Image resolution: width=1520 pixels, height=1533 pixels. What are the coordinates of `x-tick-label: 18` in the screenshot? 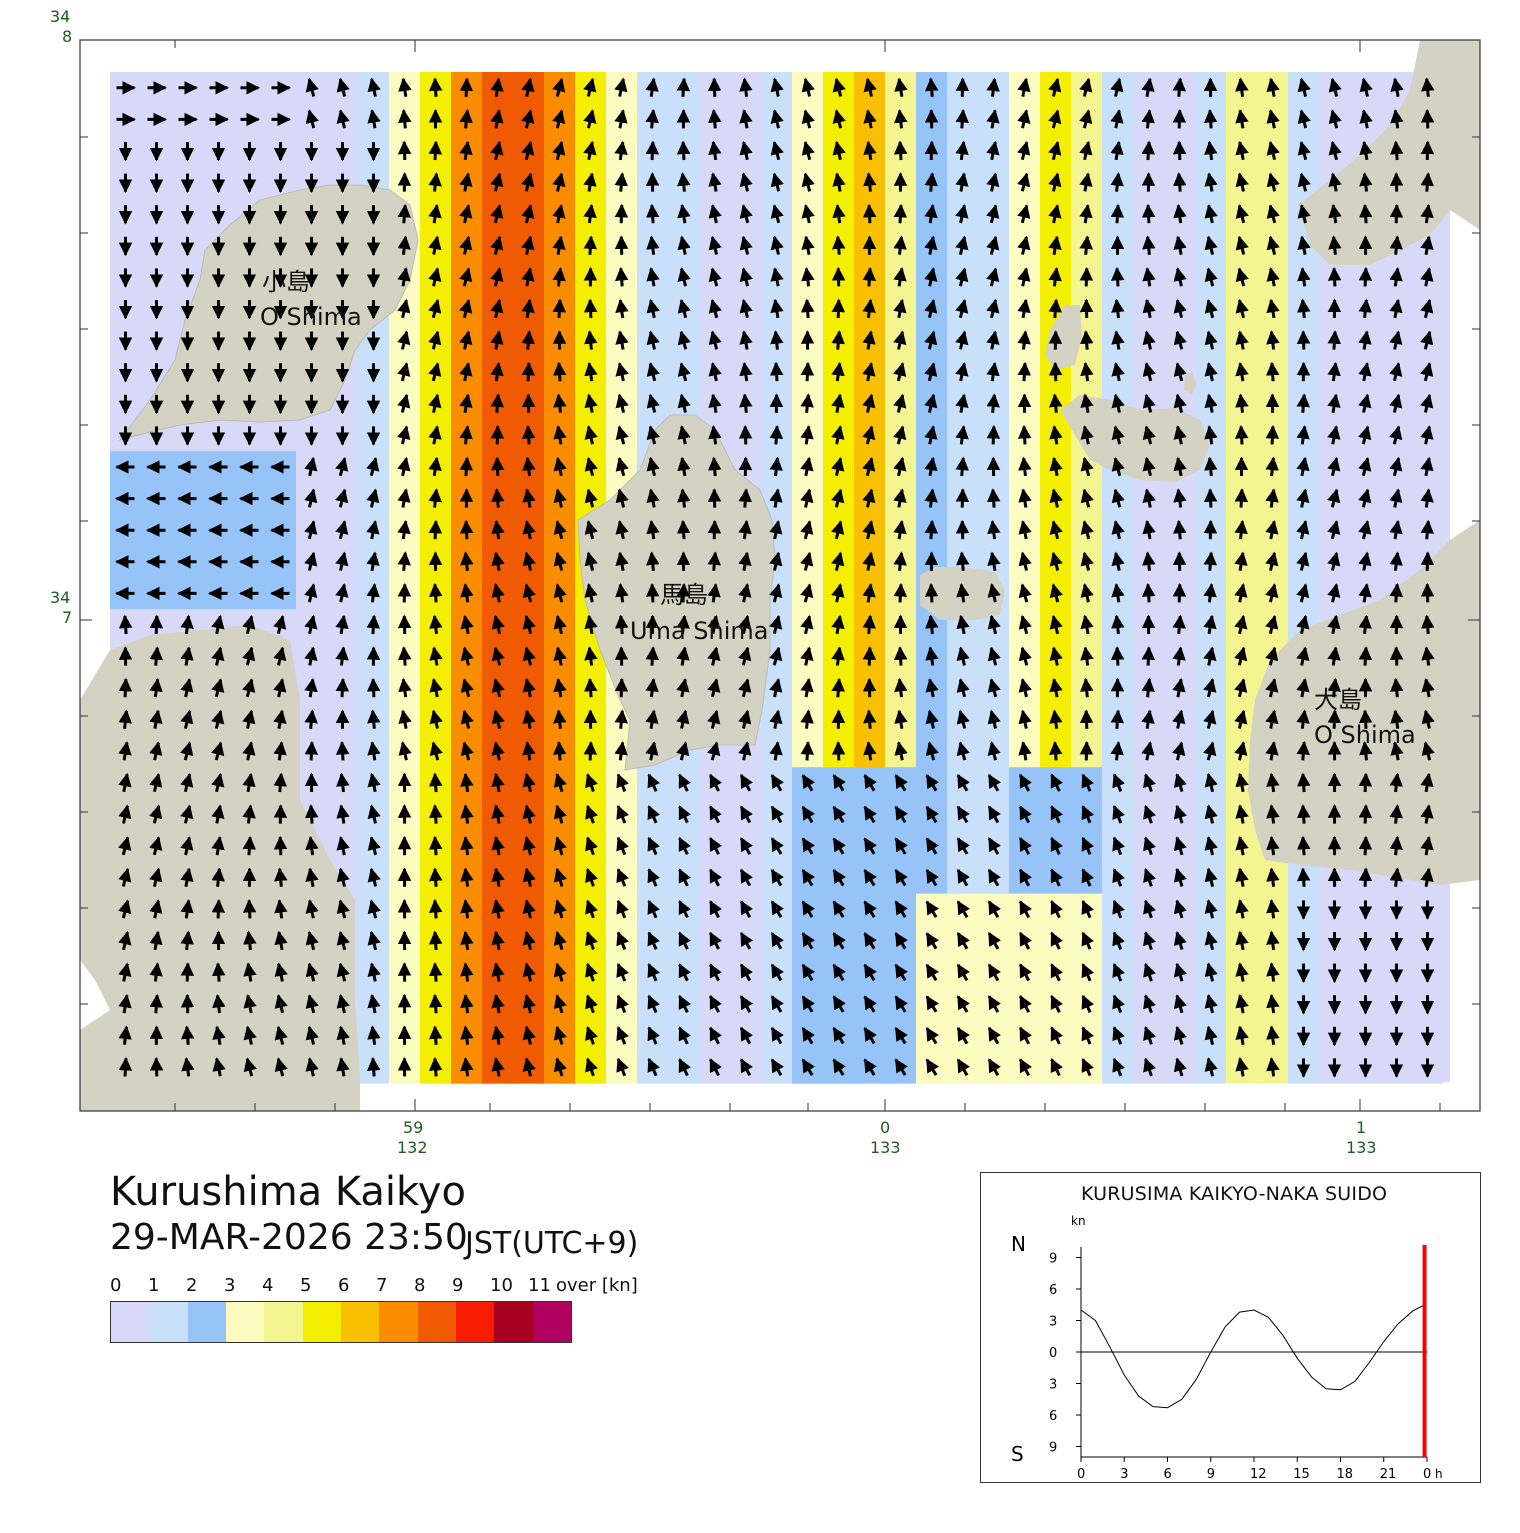 It's located at (1345, 1474).